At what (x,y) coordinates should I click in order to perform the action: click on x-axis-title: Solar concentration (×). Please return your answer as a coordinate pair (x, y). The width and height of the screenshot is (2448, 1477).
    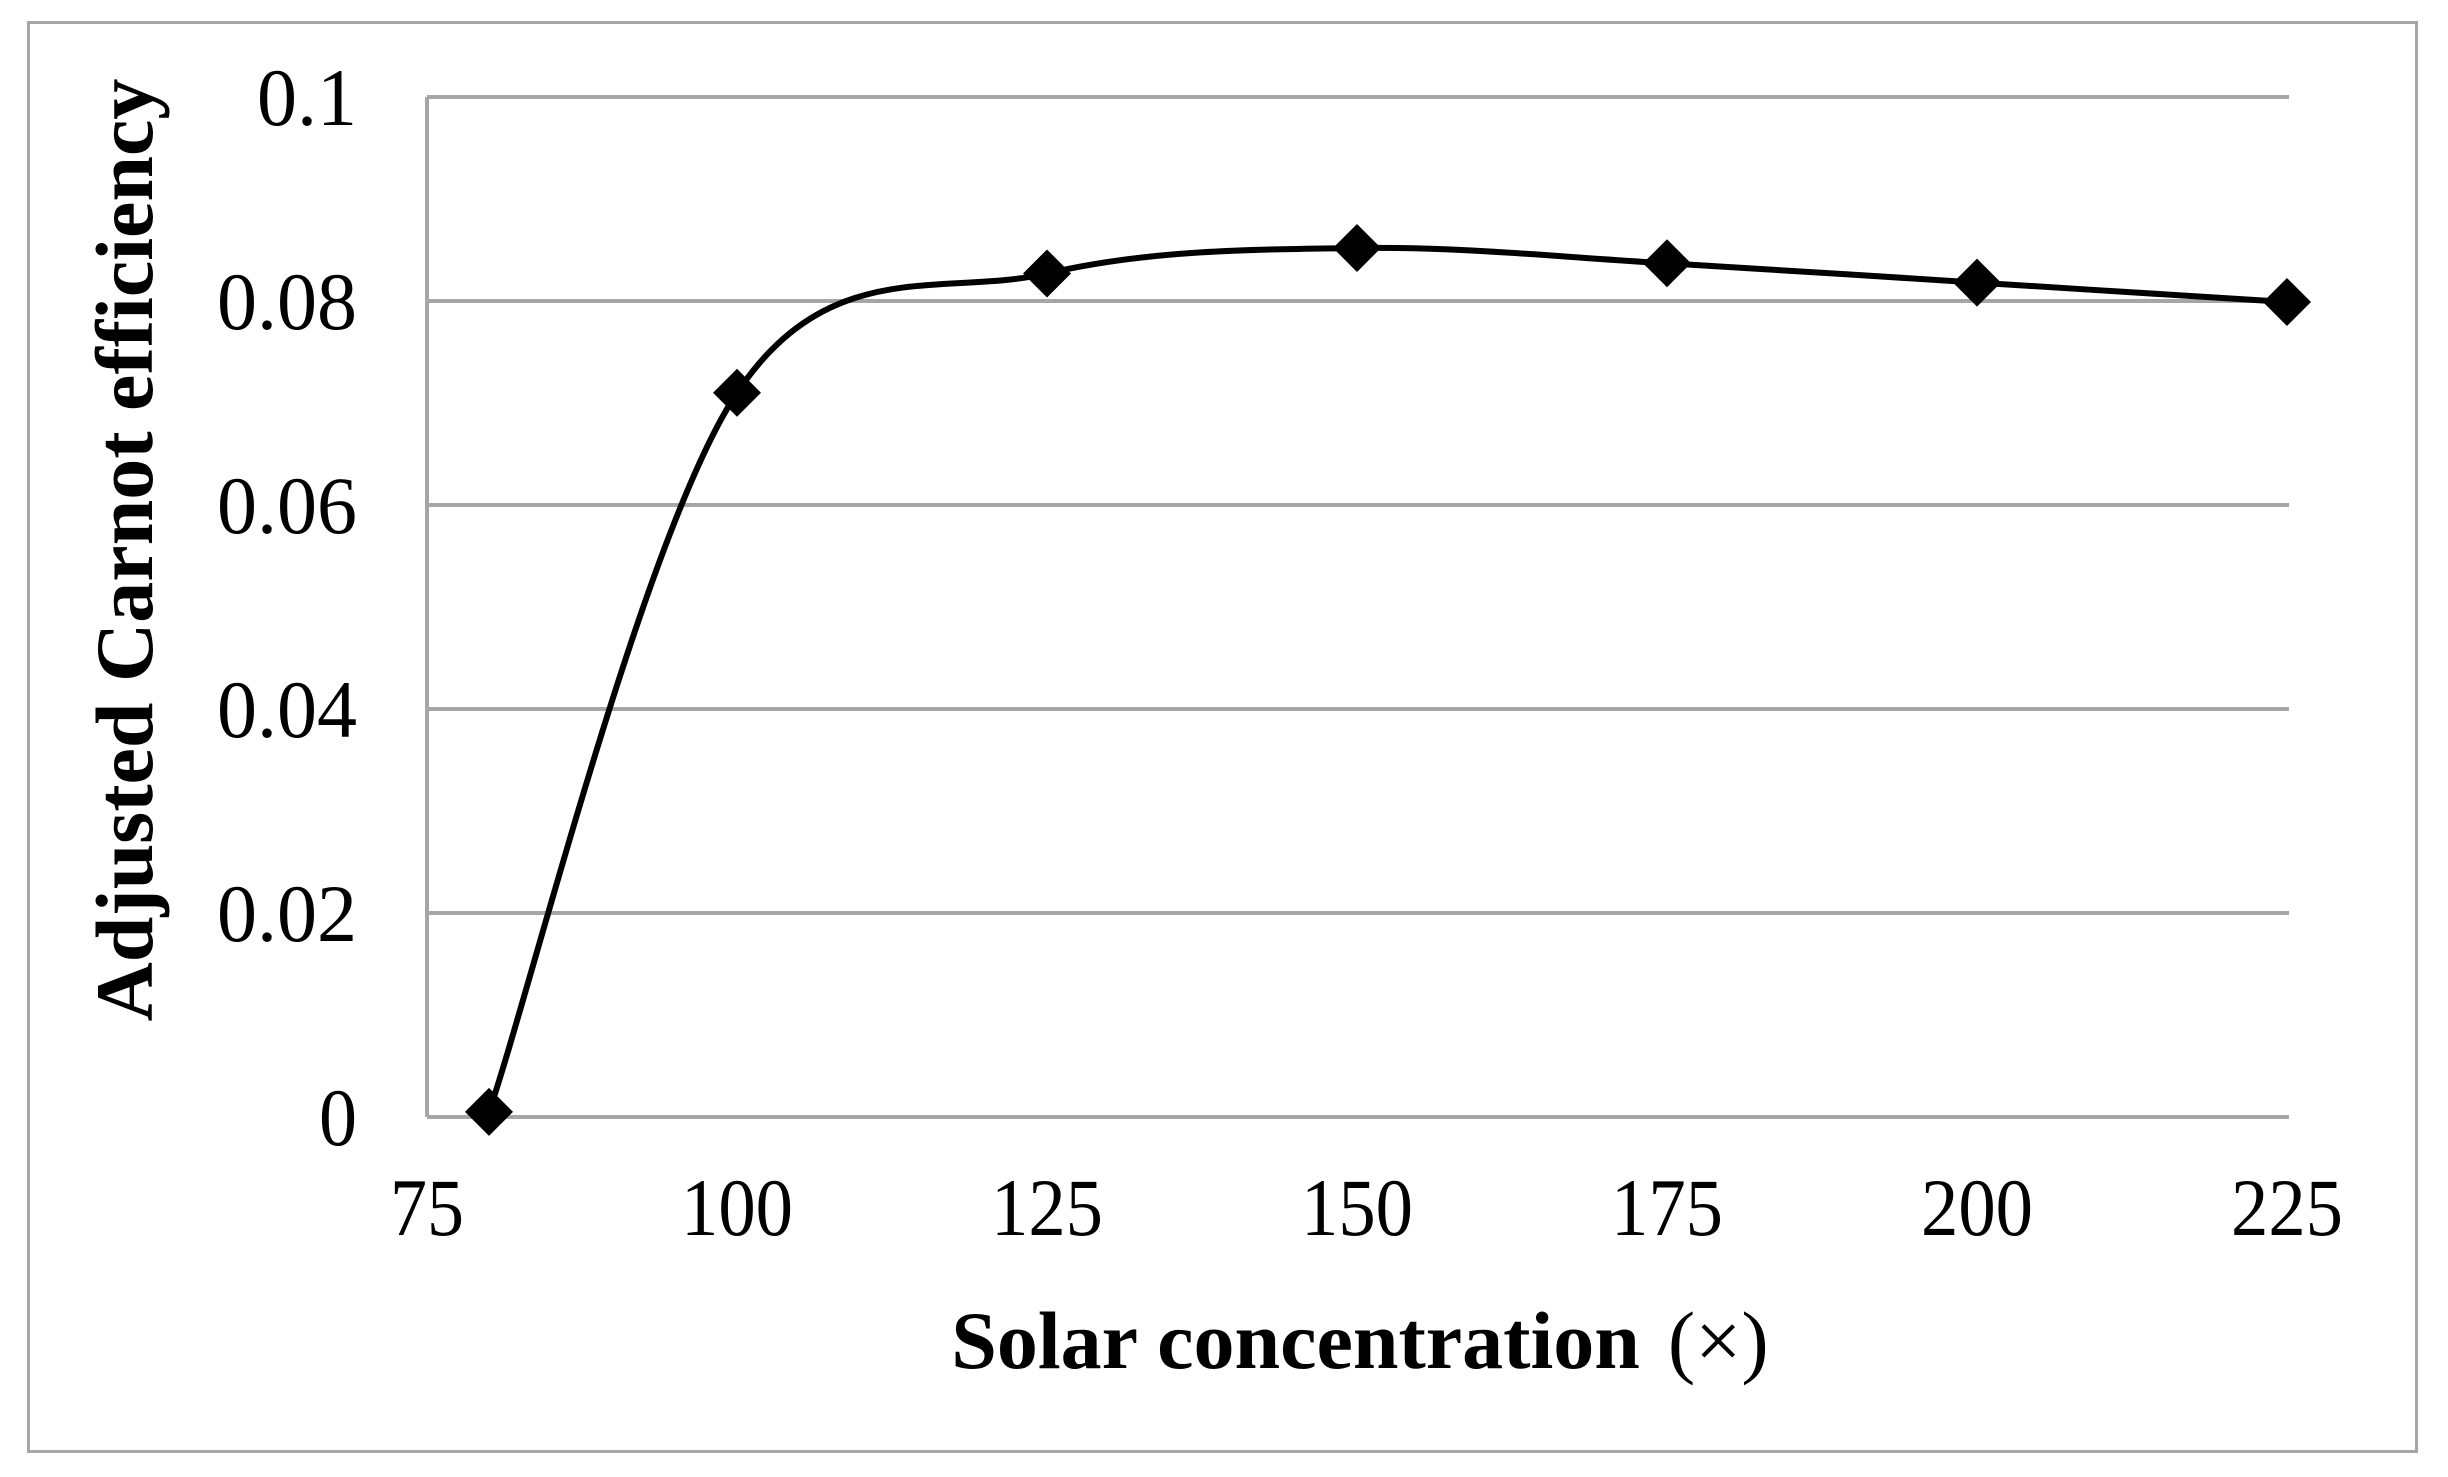
    Looking at the image, I should click on (1359, 1340).